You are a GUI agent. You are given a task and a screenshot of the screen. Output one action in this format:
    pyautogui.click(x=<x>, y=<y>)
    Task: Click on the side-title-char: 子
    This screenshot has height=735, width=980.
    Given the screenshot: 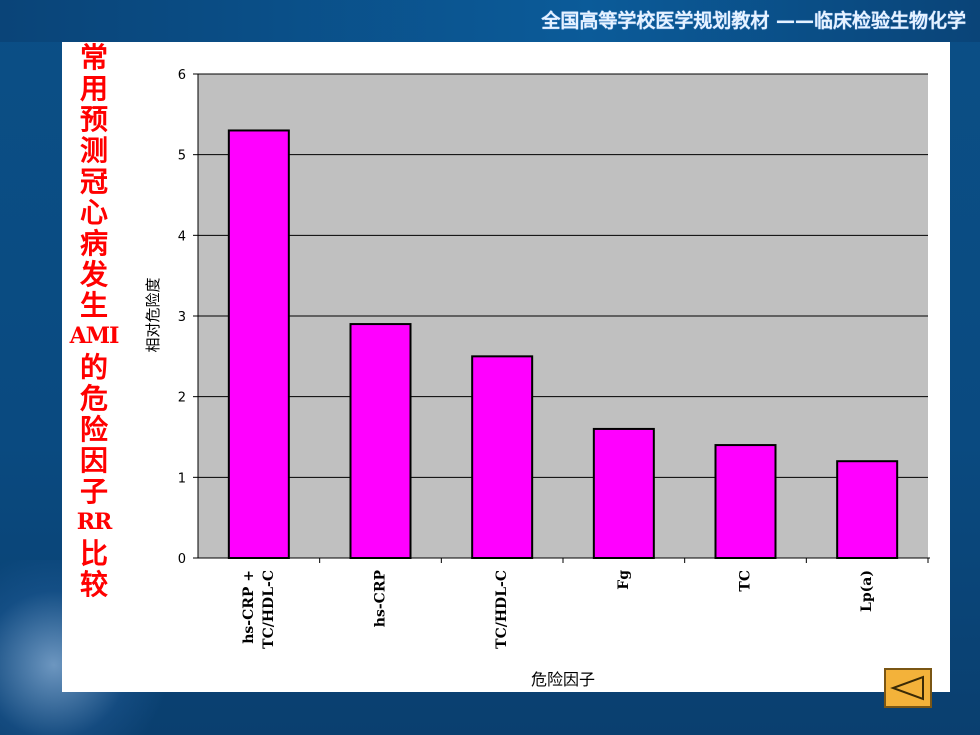 What is the action you would take?
    pyautogui.click(x=93, y=491)
    